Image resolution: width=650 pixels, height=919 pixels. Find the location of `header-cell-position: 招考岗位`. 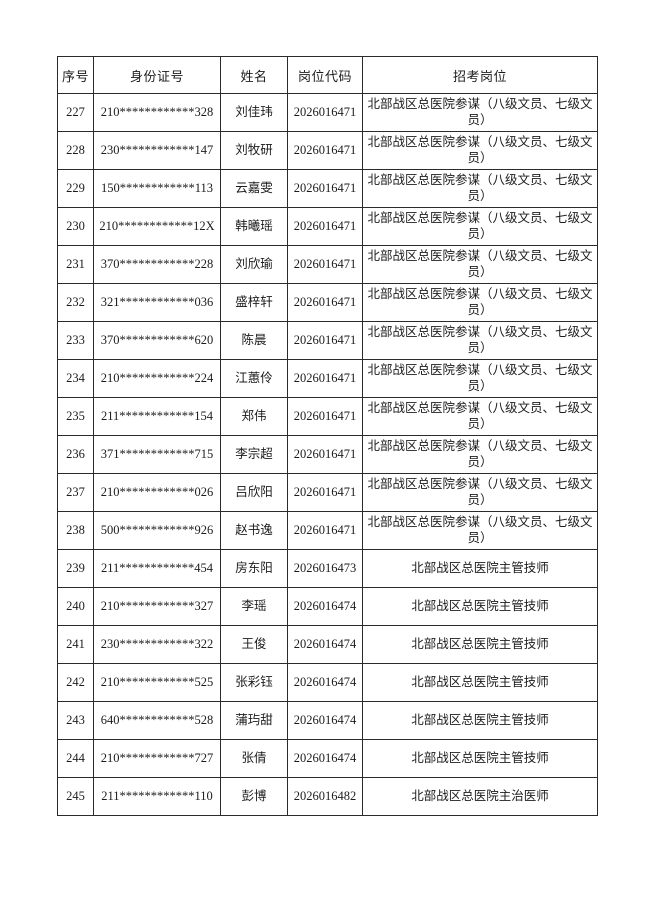

header-cell-position: 招考岗位 is located at coordinates (480, 75).